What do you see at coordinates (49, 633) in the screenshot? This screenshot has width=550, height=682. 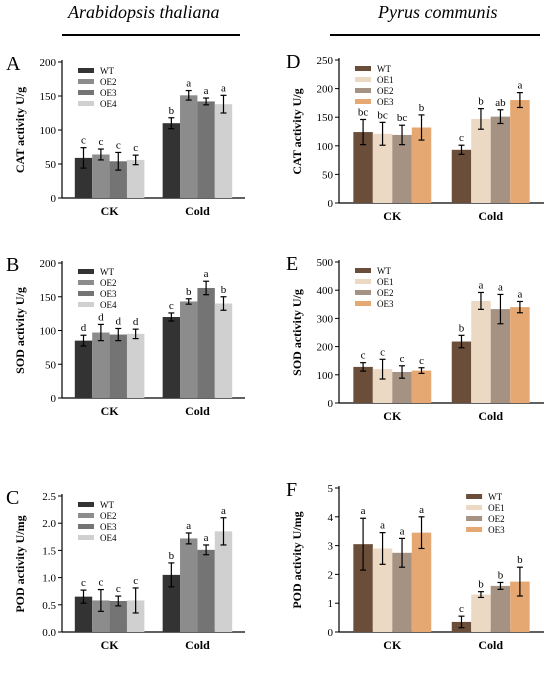 I see `y-tick-label: 0.0` at bounding box center [49, 633].